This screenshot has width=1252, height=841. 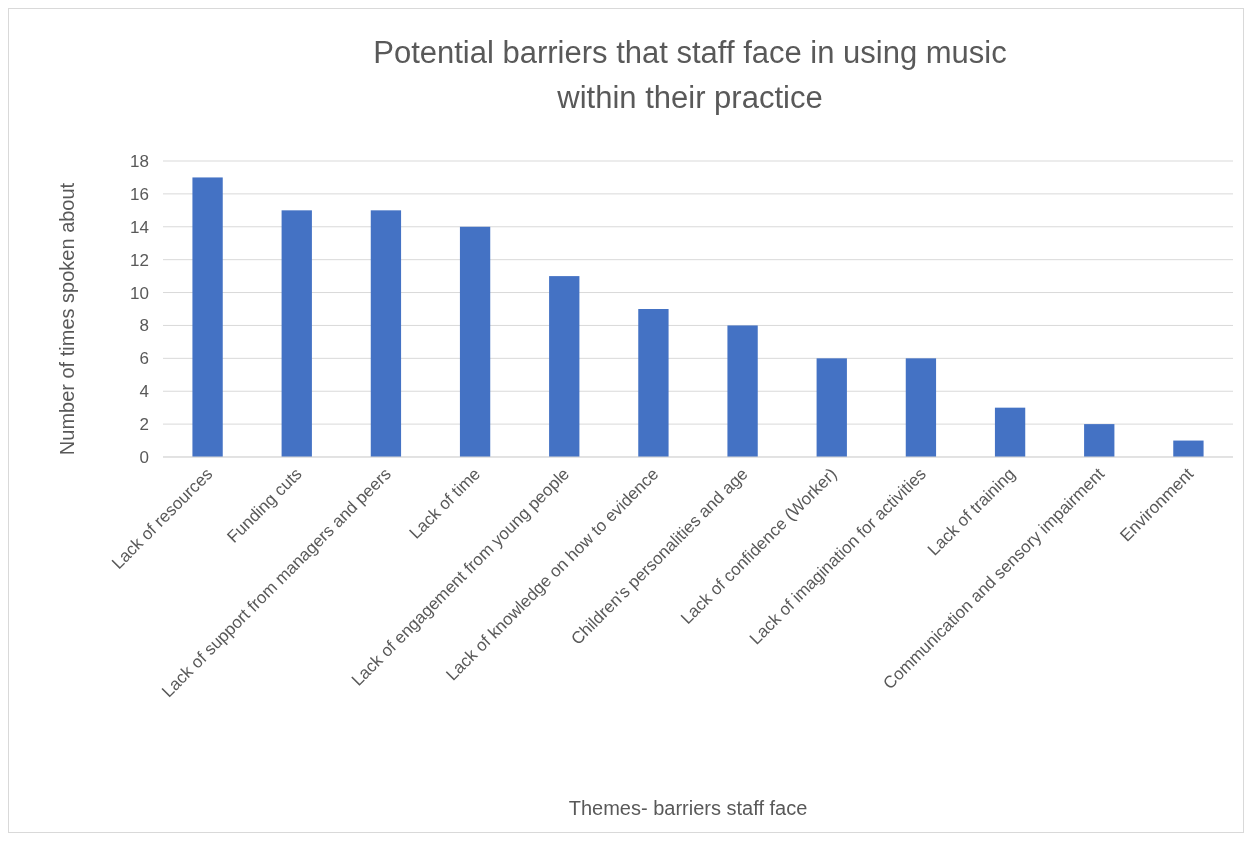 I want to click on y-tick-label: 14, so click(x=139, y=227).